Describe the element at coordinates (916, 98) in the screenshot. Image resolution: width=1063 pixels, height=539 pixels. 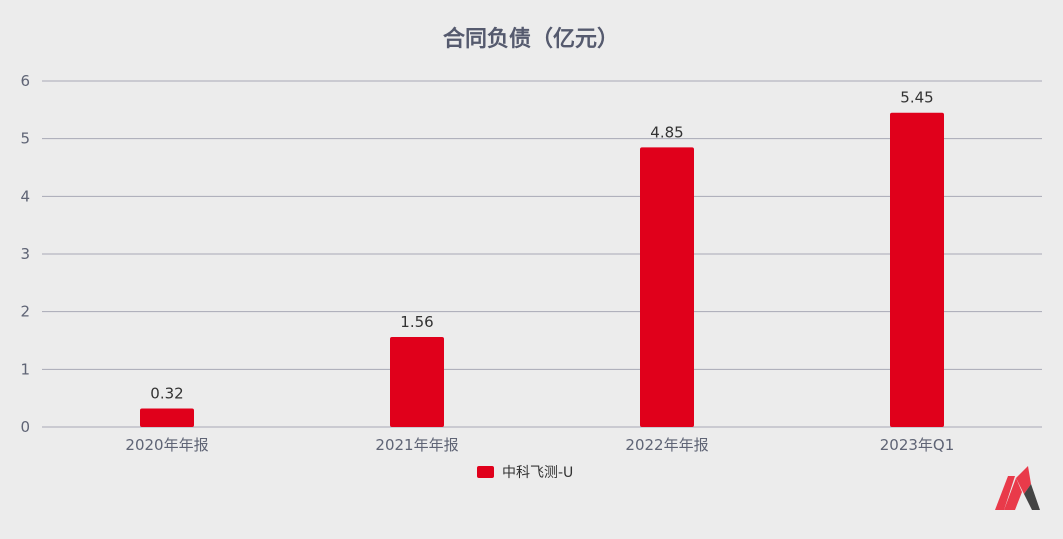
I see `data-label: 5.45` at that location.